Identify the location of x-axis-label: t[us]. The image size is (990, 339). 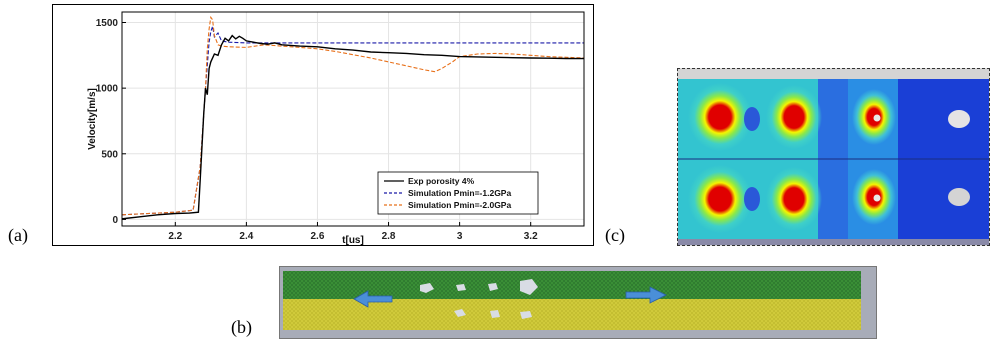
(353, 240).